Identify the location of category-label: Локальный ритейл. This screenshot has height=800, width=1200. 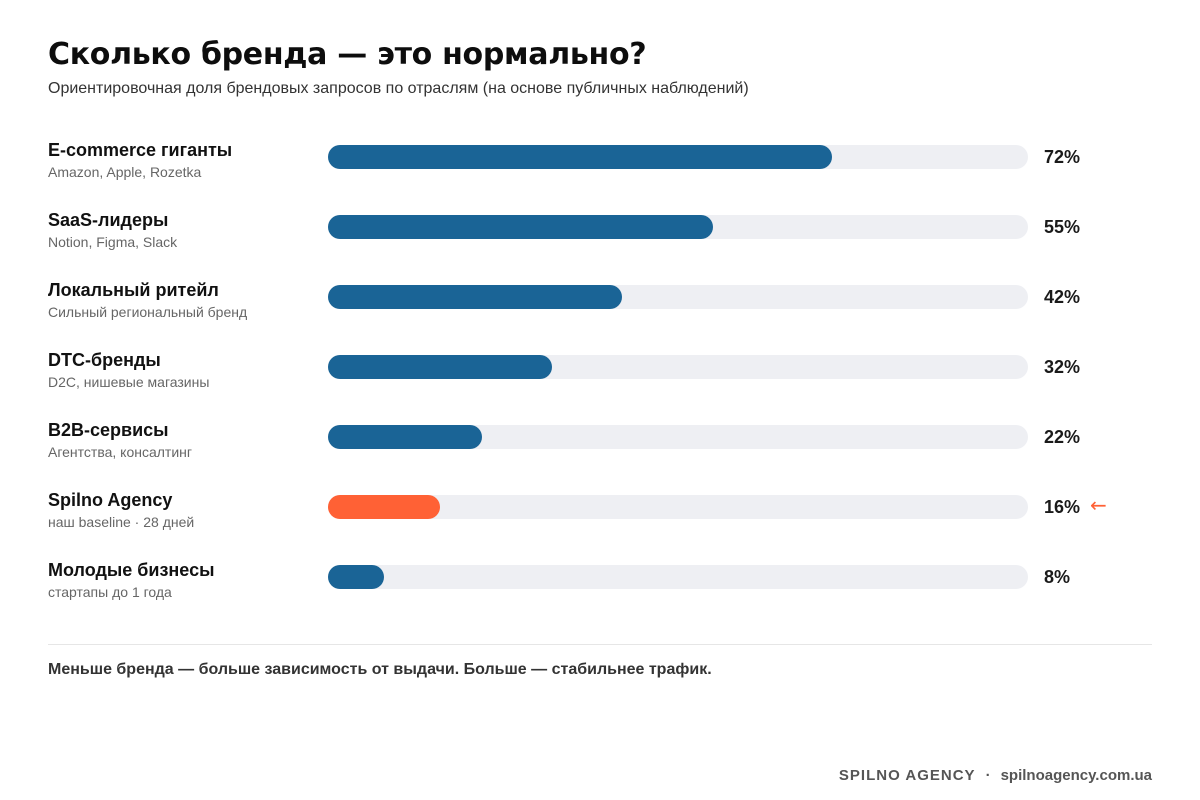
(133, 290).